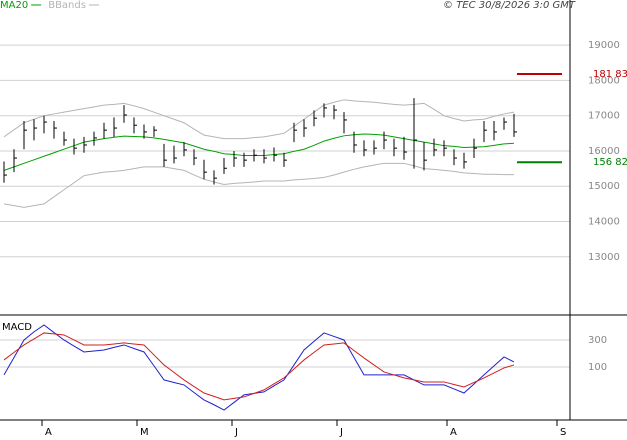  Describe the element at coordinates (604, 80) in the screenshot. I see `y-tick-label: 18000` at that location.